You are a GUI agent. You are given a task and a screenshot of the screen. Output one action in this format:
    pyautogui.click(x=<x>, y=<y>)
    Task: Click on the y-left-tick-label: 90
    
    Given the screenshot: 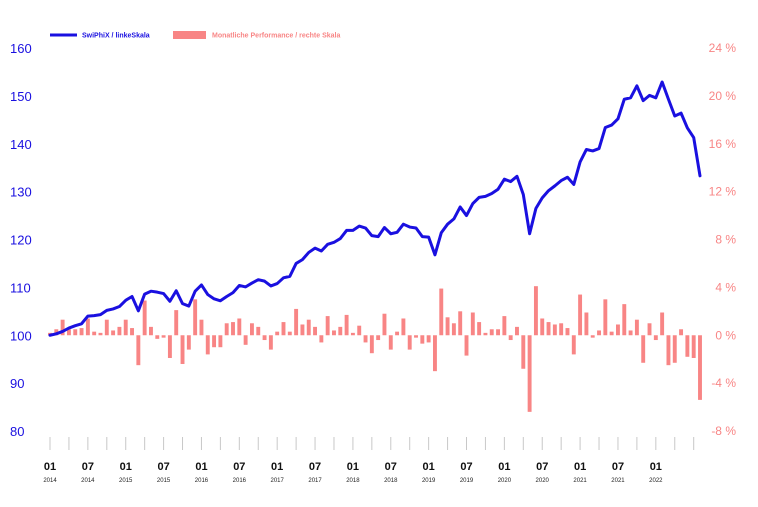 What is the action you would take?
    pyautogui.click(x=17, y=383)
    